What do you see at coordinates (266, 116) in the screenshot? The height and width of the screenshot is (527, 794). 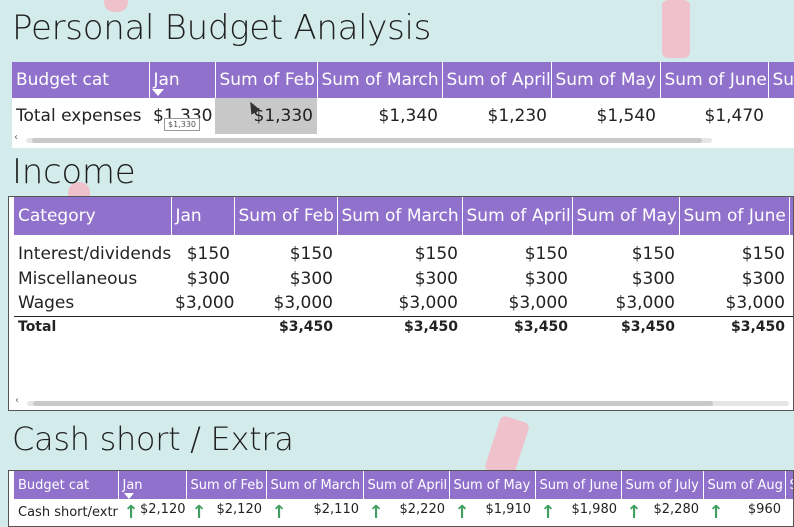 I see `table-cell-selected: $1,330` at bounding box center [266, 116].